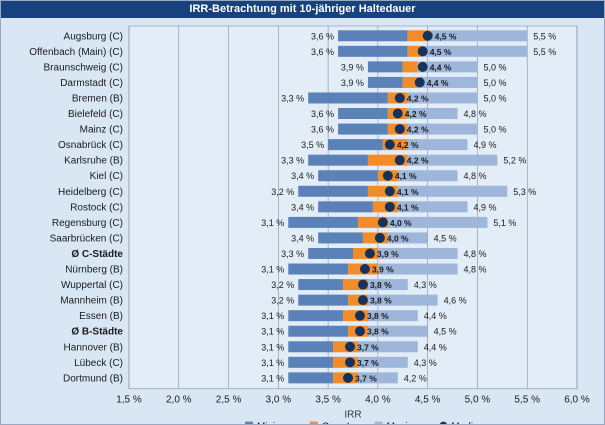 Image resolution: width=605 pixels, height=425 pixels. What do you see at coordinates (415, 378) in the screenshot?
I see `max-value-label: 4,2 %` at bounding box center [415, 378].